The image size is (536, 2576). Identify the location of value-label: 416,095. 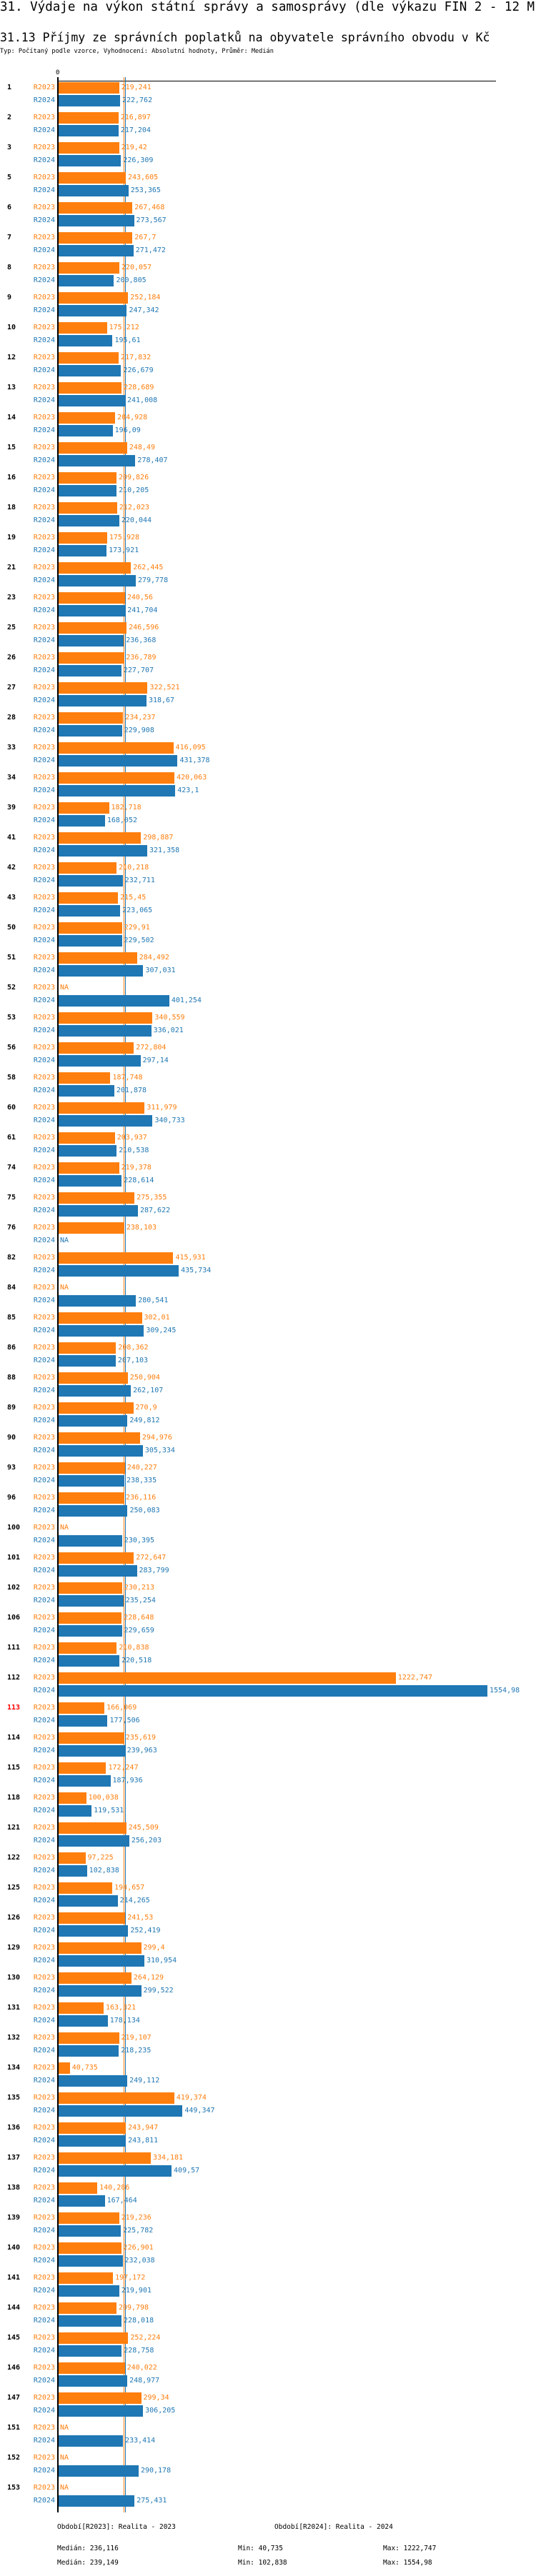
(191, 748).